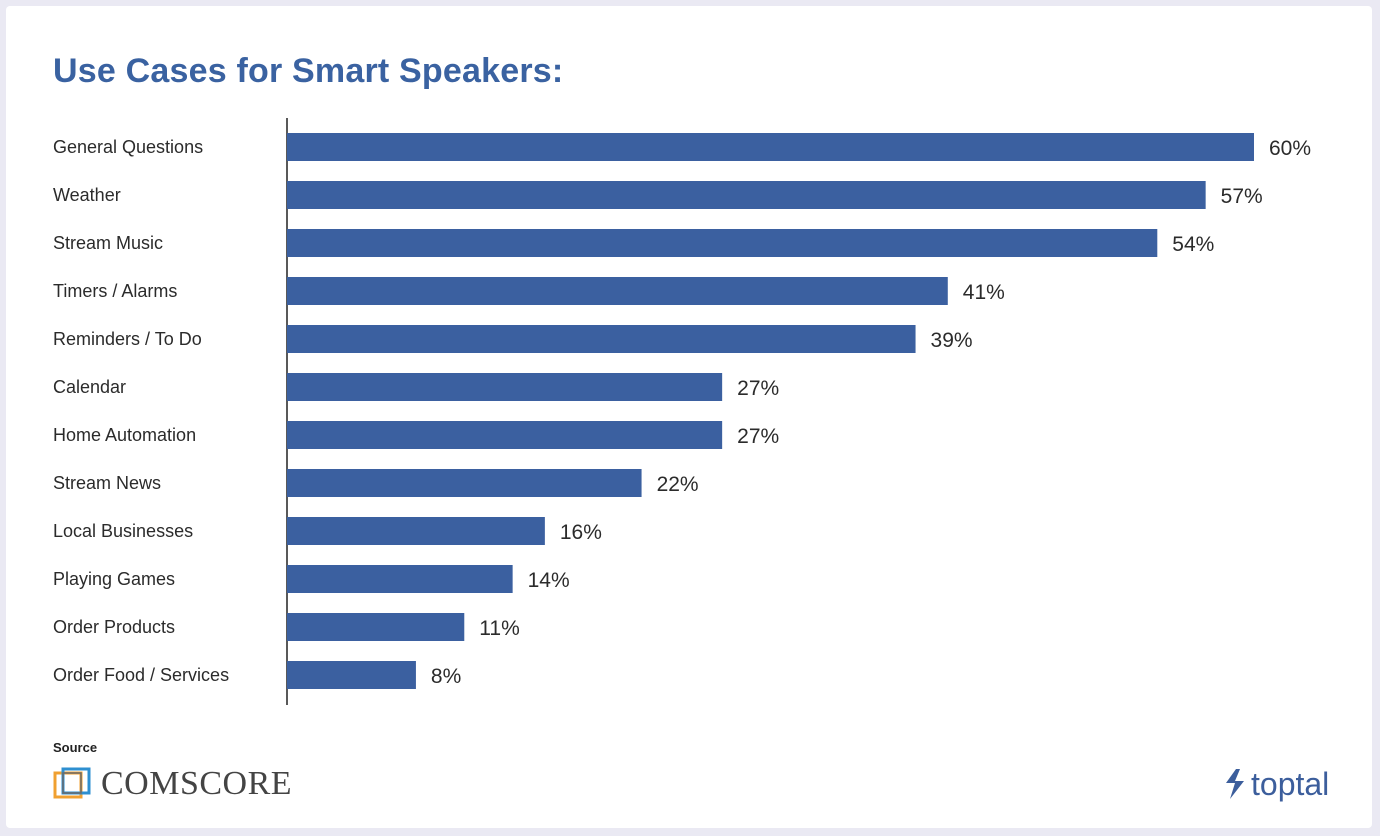 Image resolution: width=1380 pixels, height=836 pixels. What do you see at coordinates (124, 435) in the screenshot?
I see `category-label: Home Automation` at bounding box center [124, 435].